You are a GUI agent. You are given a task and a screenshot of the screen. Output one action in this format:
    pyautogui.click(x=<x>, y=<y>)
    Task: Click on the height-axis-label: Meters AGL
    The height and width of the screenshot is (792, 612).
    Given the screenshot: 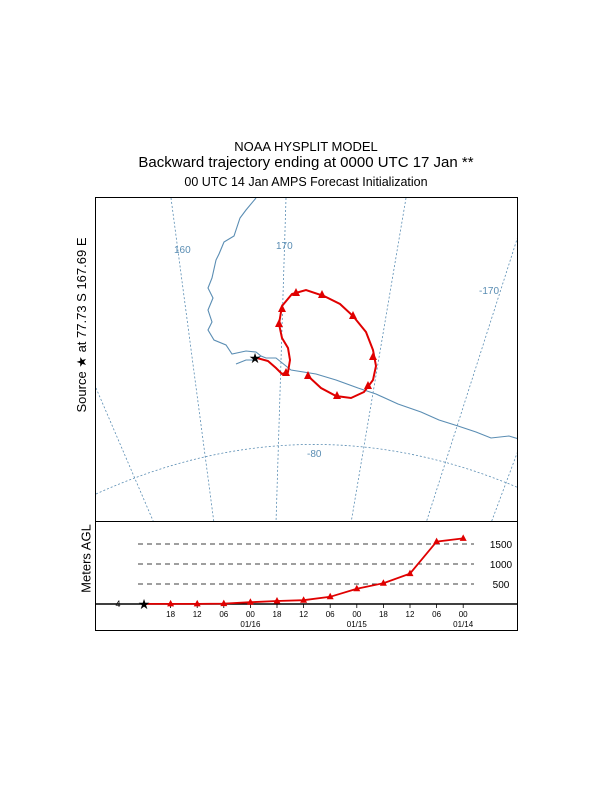 What is the action you would take?
    pyautogui.click(x=86, y=558)
    